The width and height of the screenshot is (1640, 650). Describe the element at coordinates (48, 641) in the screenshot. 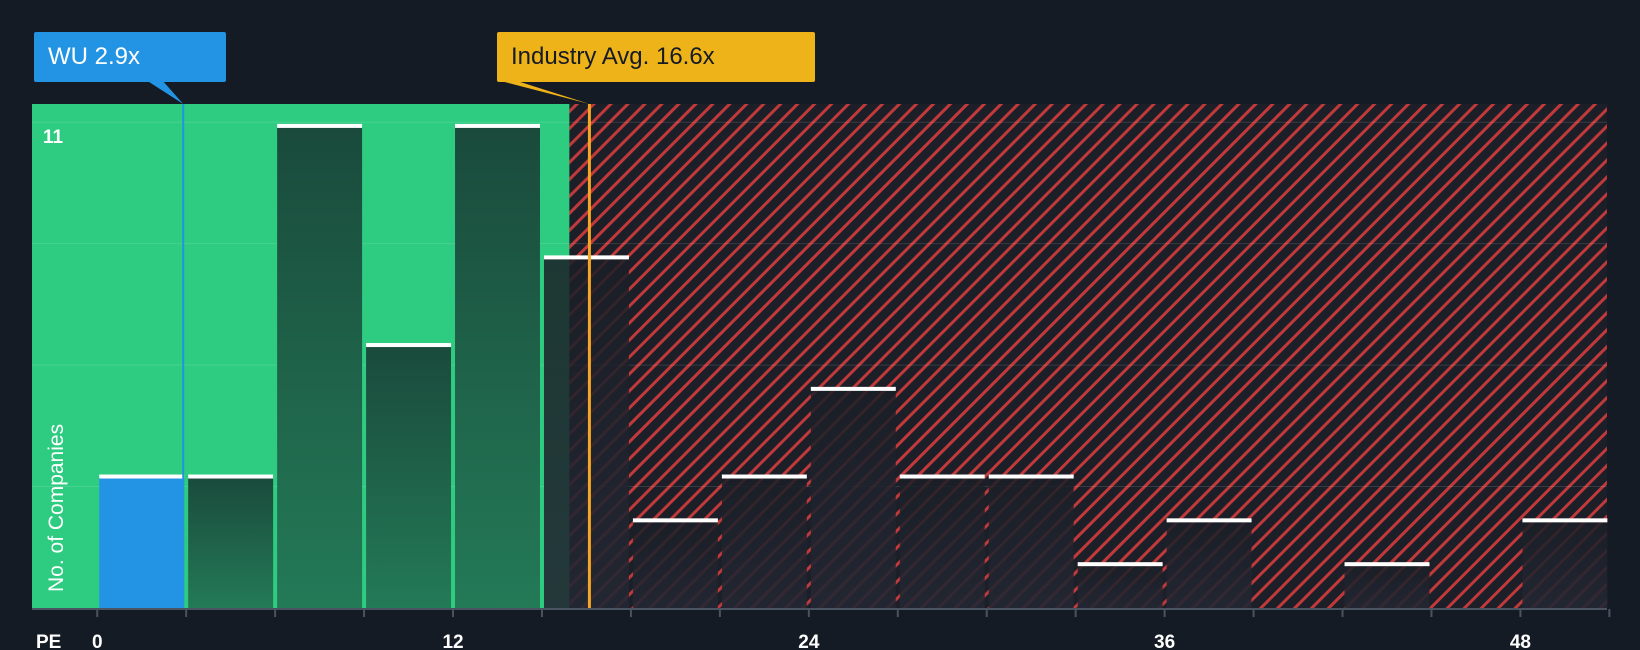

I see `x-axis-title: PE` at that location.